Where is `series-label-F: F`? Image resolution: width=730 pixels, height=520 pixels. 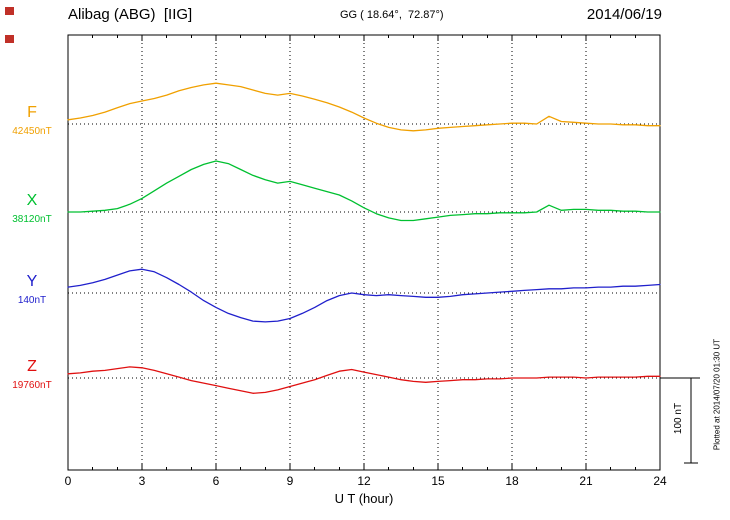 series-label-F: F is located at coordinates (32, 112).